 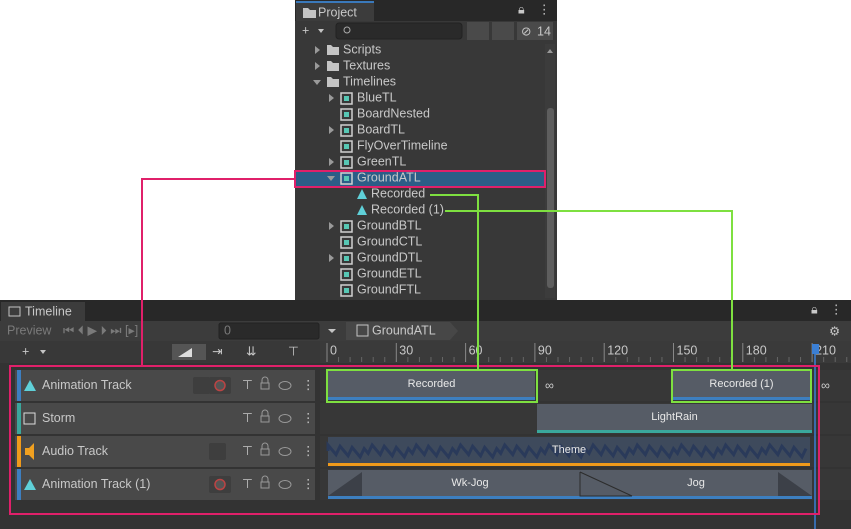 What do you see at coordinates (431, 398) in the screenshot?
I see `clip-underline` at bounding box center [431, 398].